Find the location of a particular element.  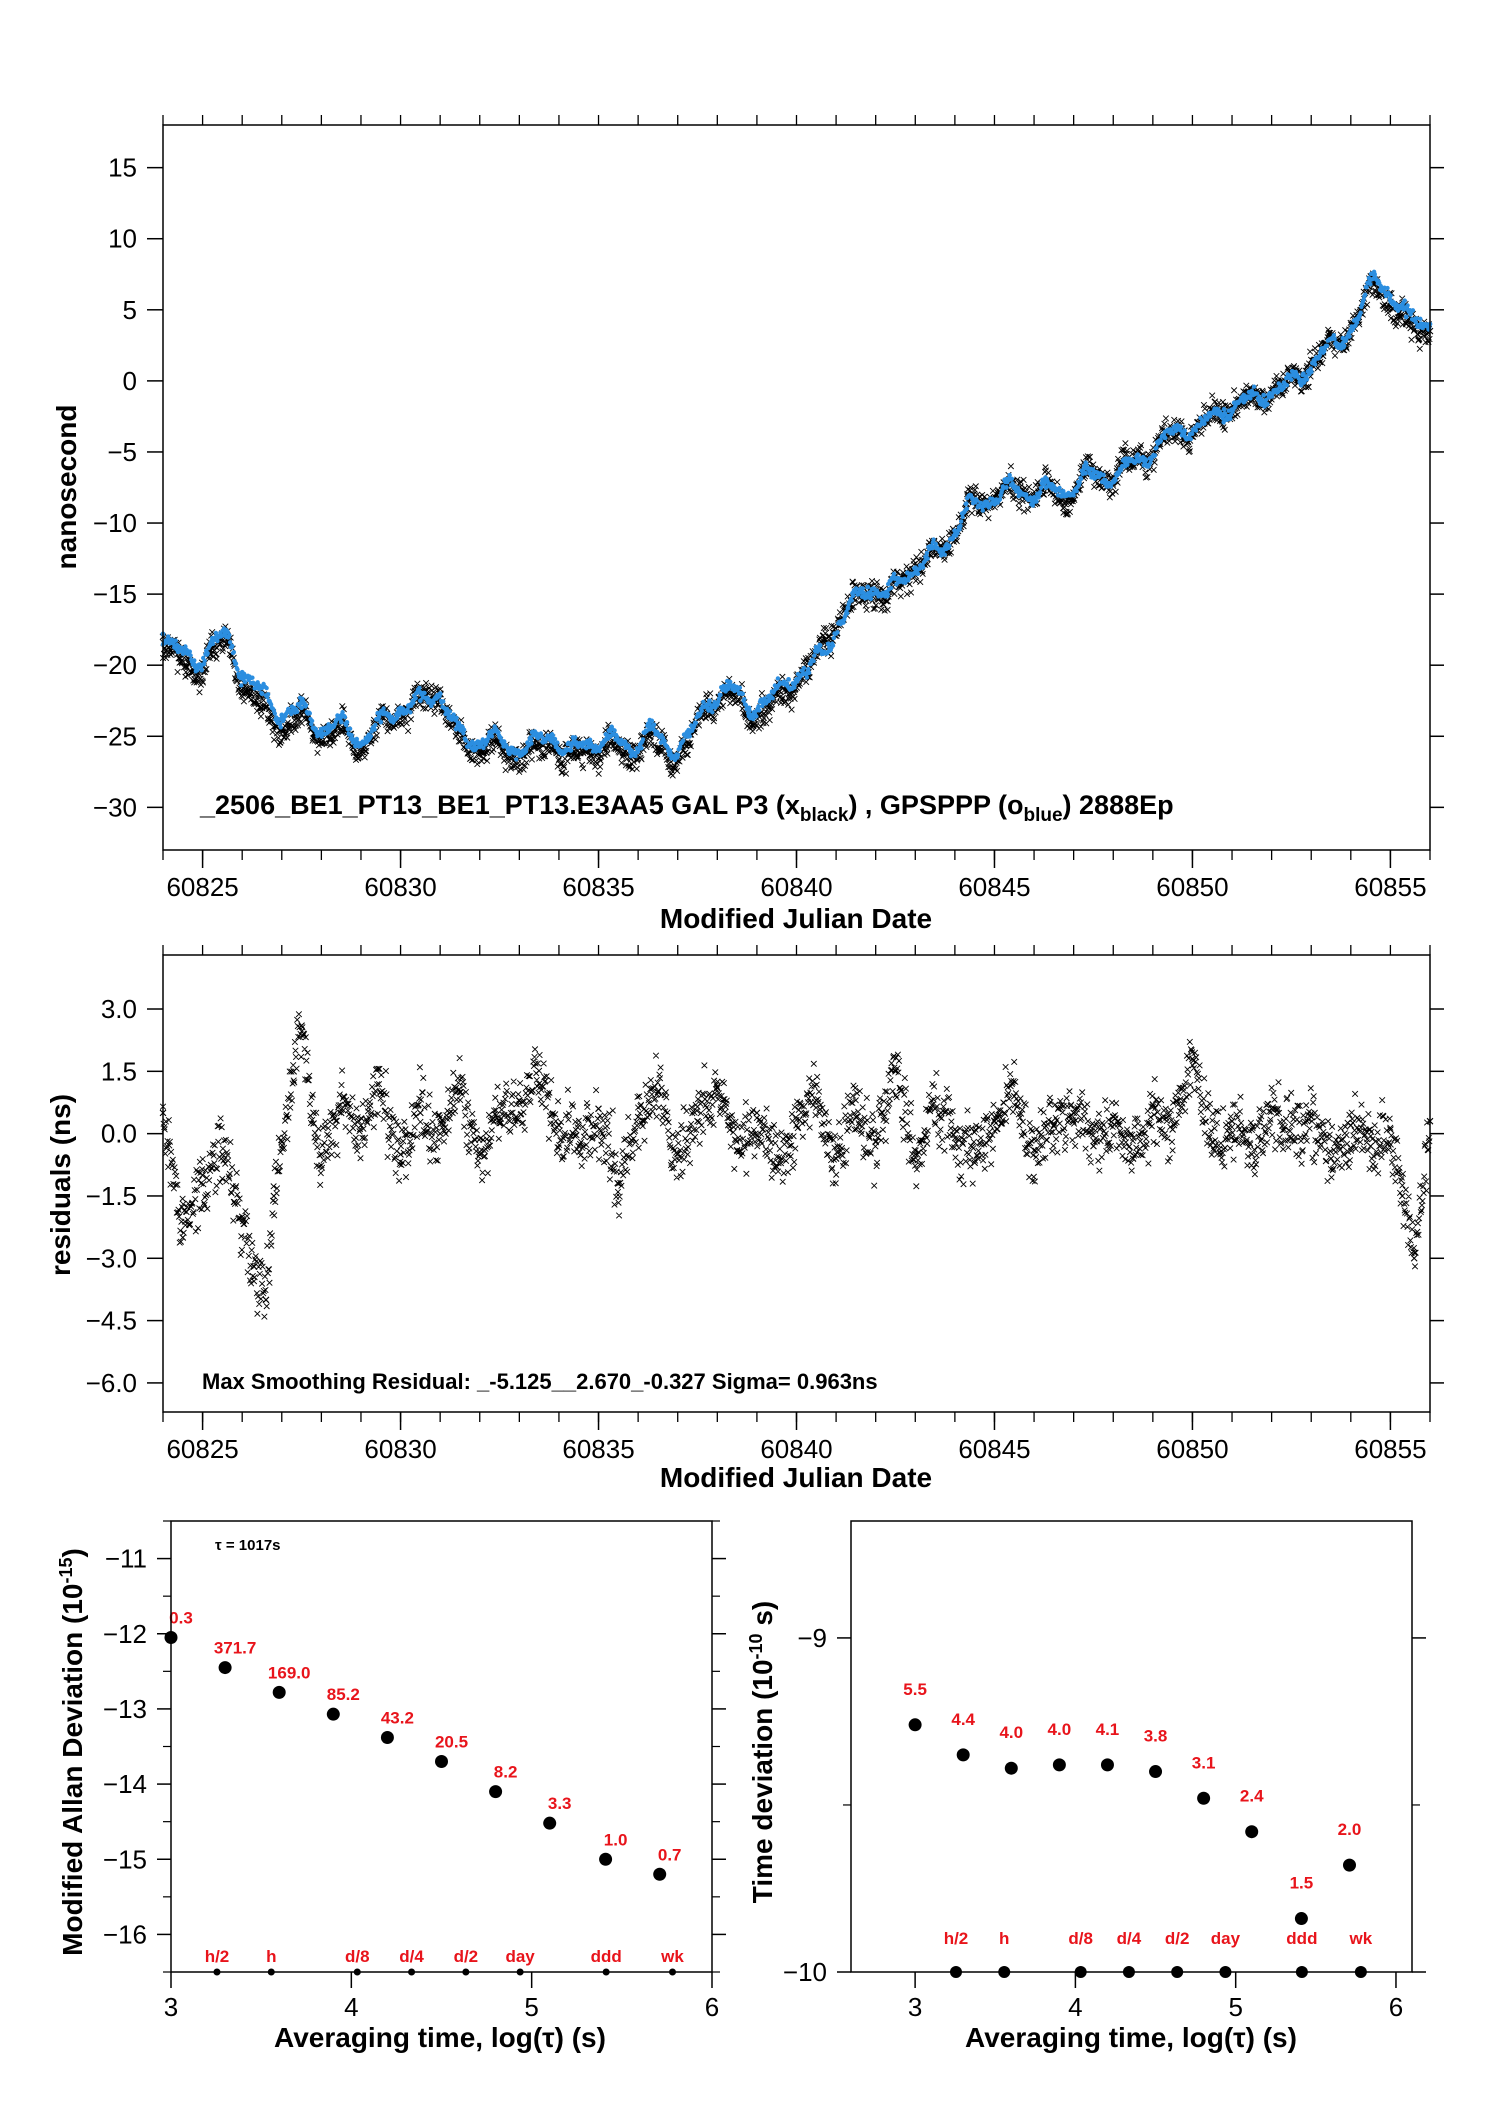

y-tick-label: −14 is located at coordinates (125, 1784).